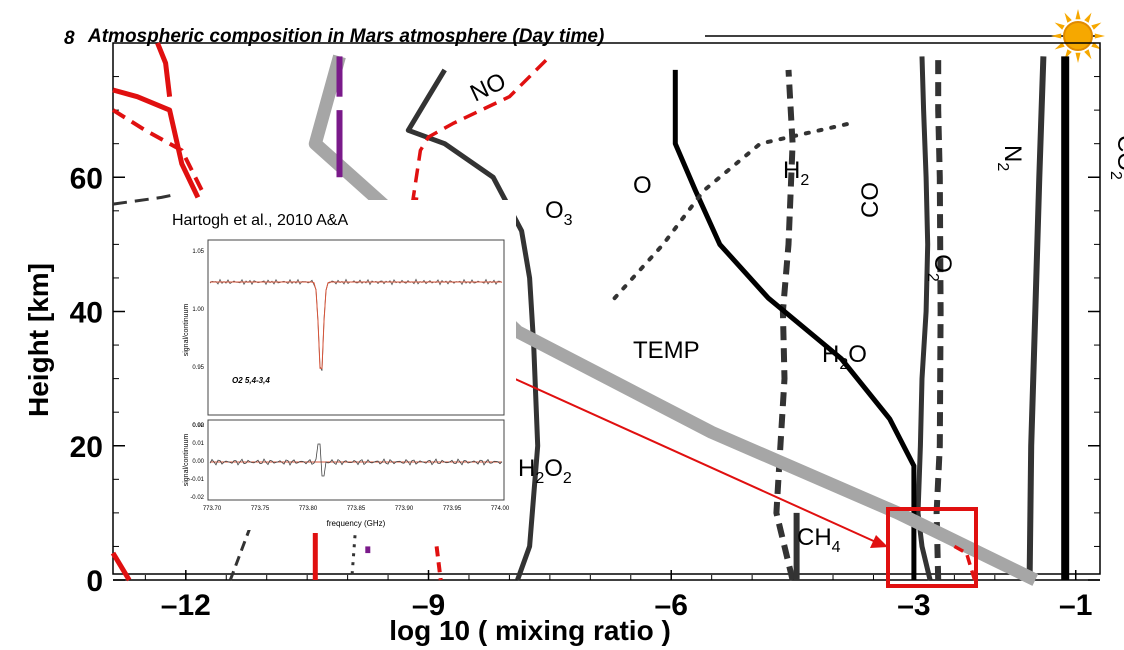  What do you see at coordinates (642, 185) in the screenshot?
I see `label-o: O` at bounding box center [642, 185].